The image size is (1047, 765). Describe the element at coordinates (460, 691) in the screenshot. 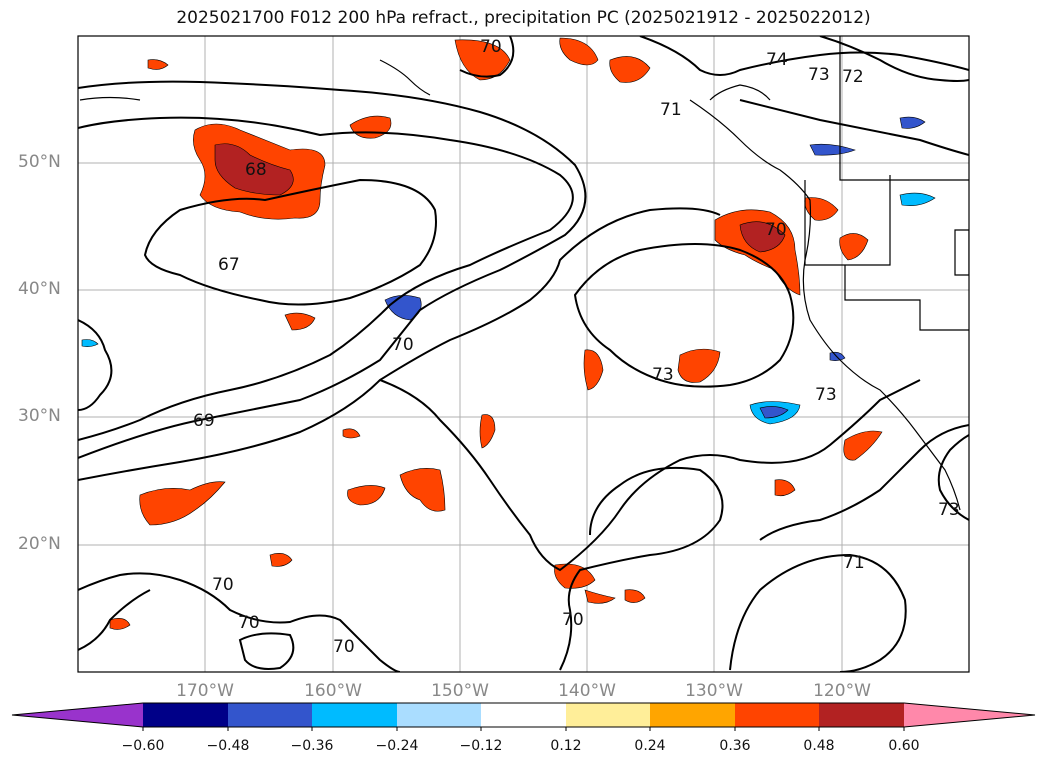

I see `lon-label: 150°W` at that location.